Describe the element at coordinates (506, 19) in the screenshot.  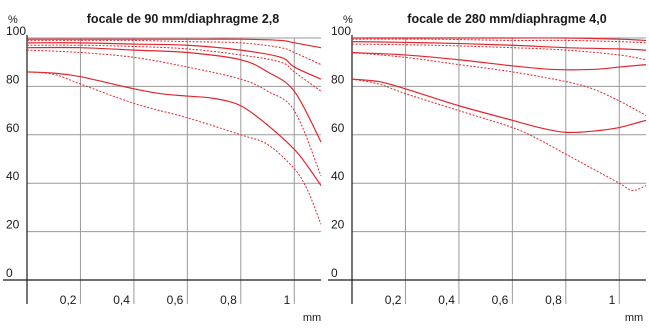
I see `chart-title: focale de 280 mm/diaphragme 4,0` at that location.